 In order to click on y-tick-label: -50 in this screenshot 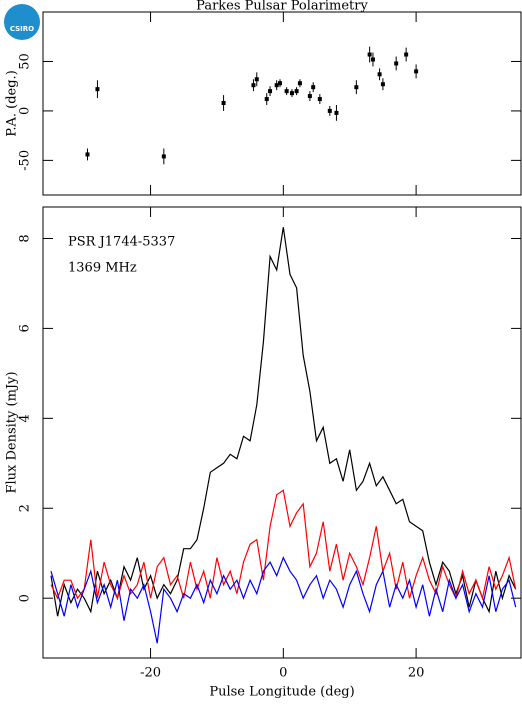, I will do `click(25, 160)`.